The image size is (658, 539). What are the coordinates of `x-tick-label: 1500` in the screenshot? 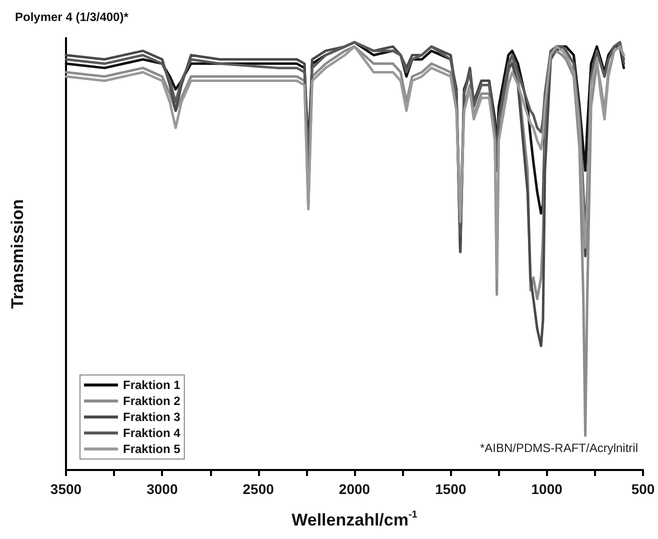 It's located at (450, 489).